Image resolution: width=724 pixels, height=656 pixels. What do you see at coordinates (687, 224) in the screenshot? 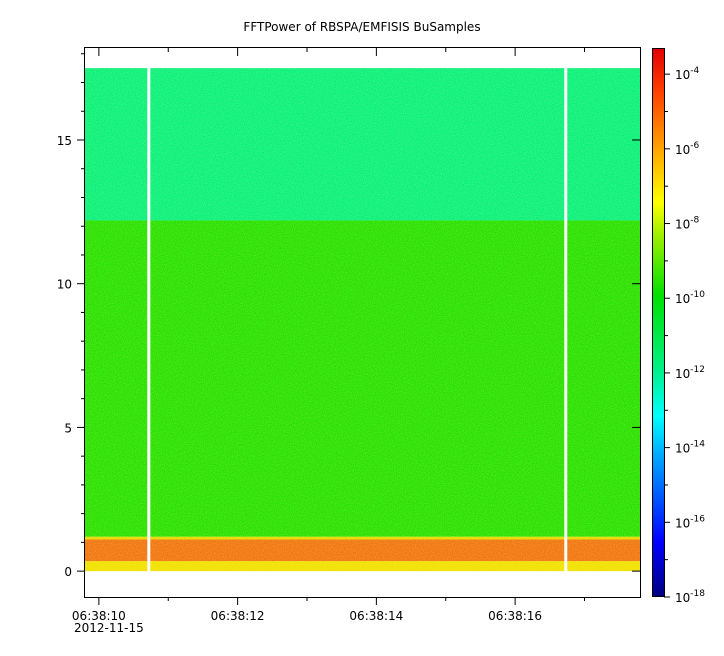
I see `colorbar-tick-label: 10⁻⁸` at bounding box center [687, 224].